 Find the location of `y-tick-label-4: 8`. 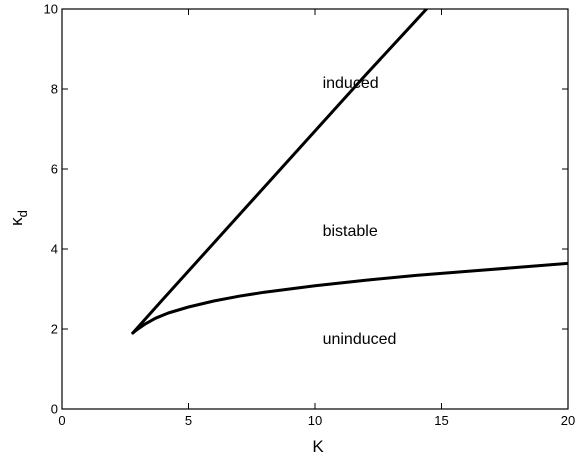

y-tick-label-4: 8 is located at coordinates (54, 89).